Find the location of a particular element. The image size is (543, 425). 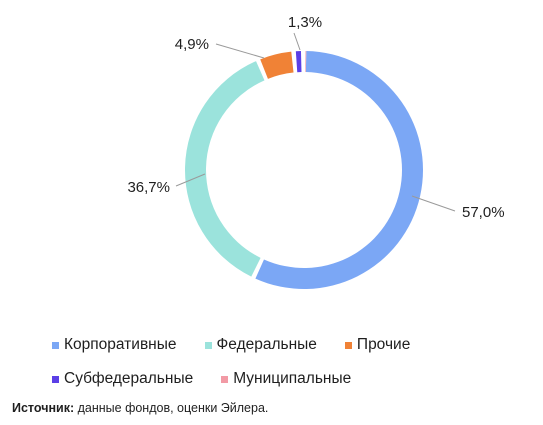

legend-row-1: Корпоративные Федеральные Прочие is located at coordinates (245, 345).